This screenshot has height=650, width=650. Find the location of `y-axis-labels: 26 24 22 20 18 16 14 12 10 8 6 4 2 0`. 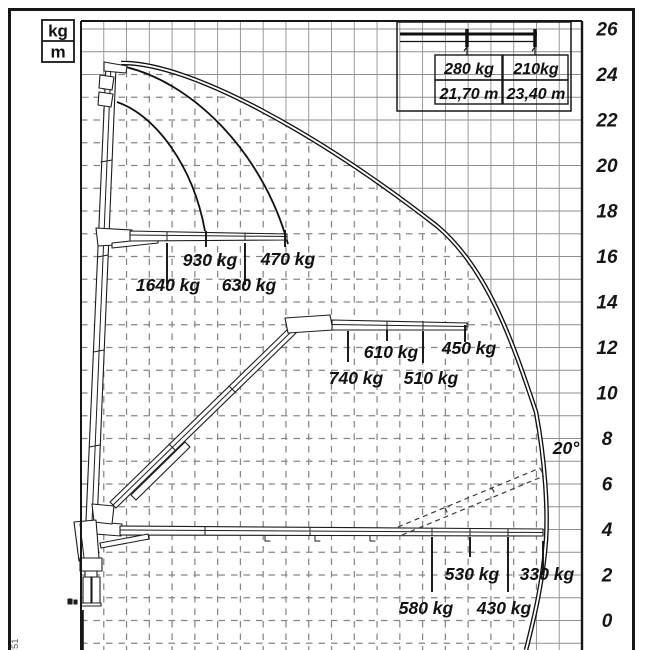

y-axis-labels: 26 24 22 20 18 16 14 12 10 8 6 4 2 0 is located at coordinates (606, 326).